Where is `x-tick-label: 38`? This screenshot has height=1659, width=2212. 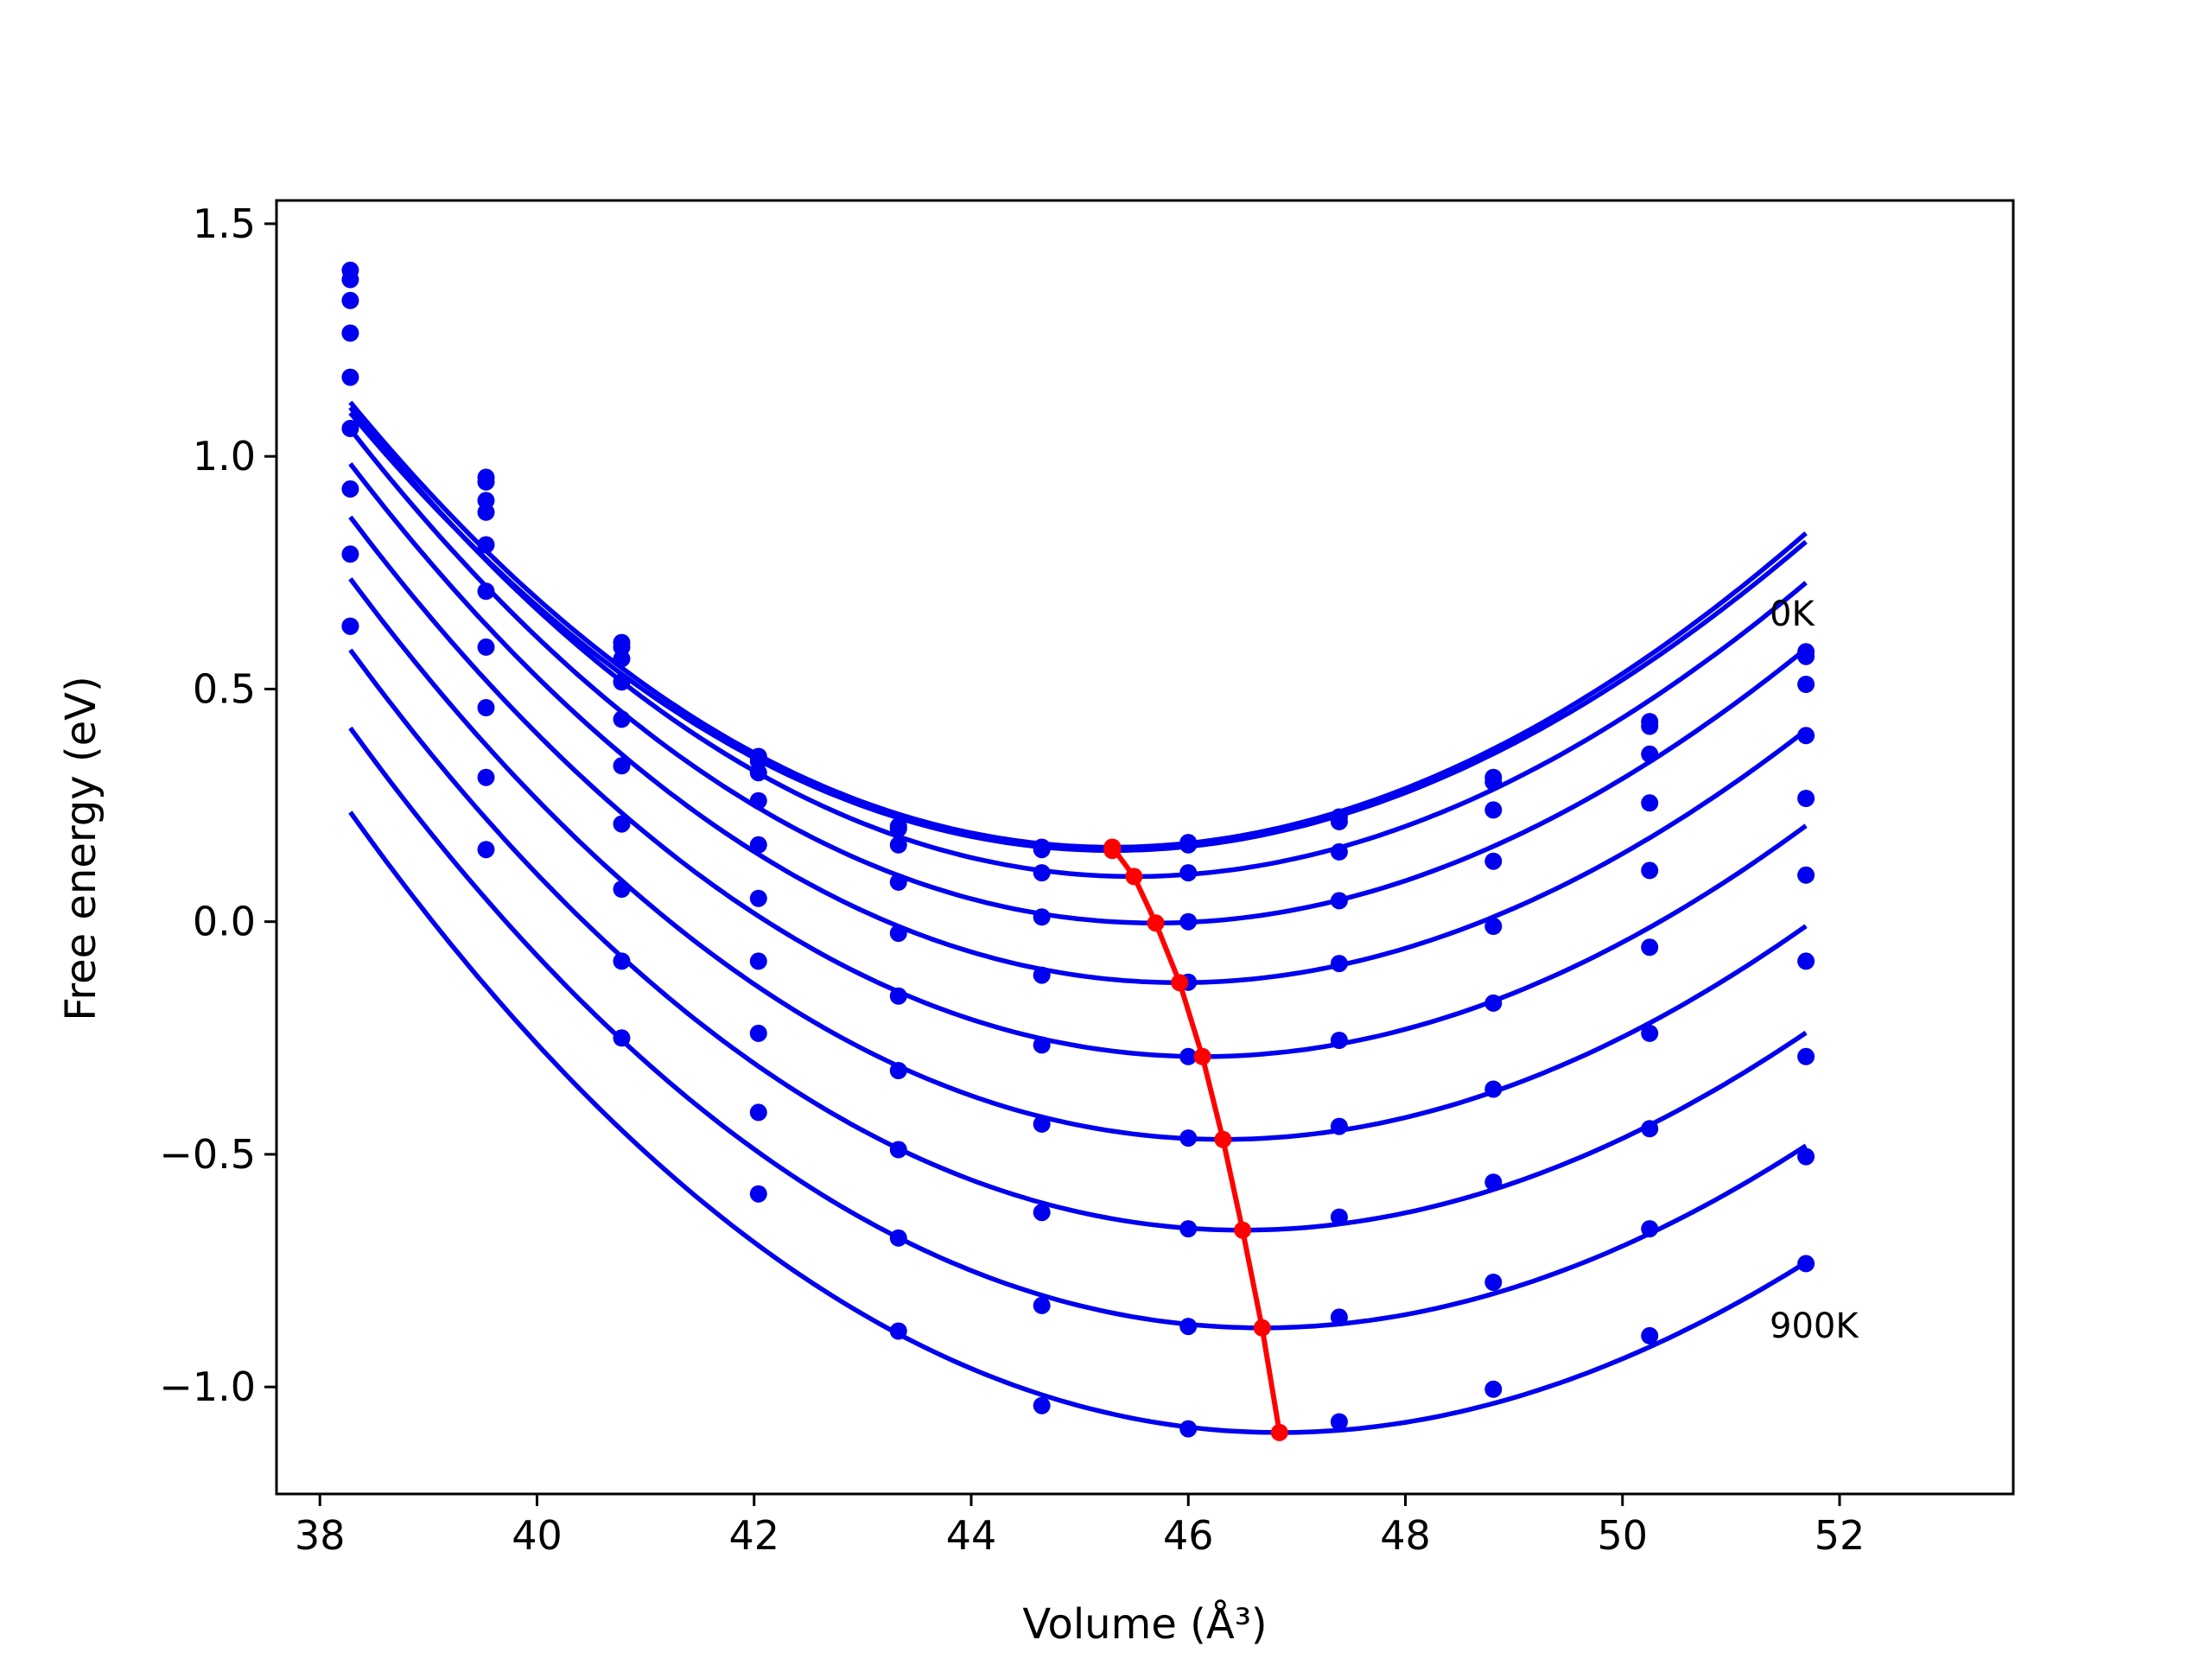
x-tick-label: 38 is located at coordinates (320, 1535).